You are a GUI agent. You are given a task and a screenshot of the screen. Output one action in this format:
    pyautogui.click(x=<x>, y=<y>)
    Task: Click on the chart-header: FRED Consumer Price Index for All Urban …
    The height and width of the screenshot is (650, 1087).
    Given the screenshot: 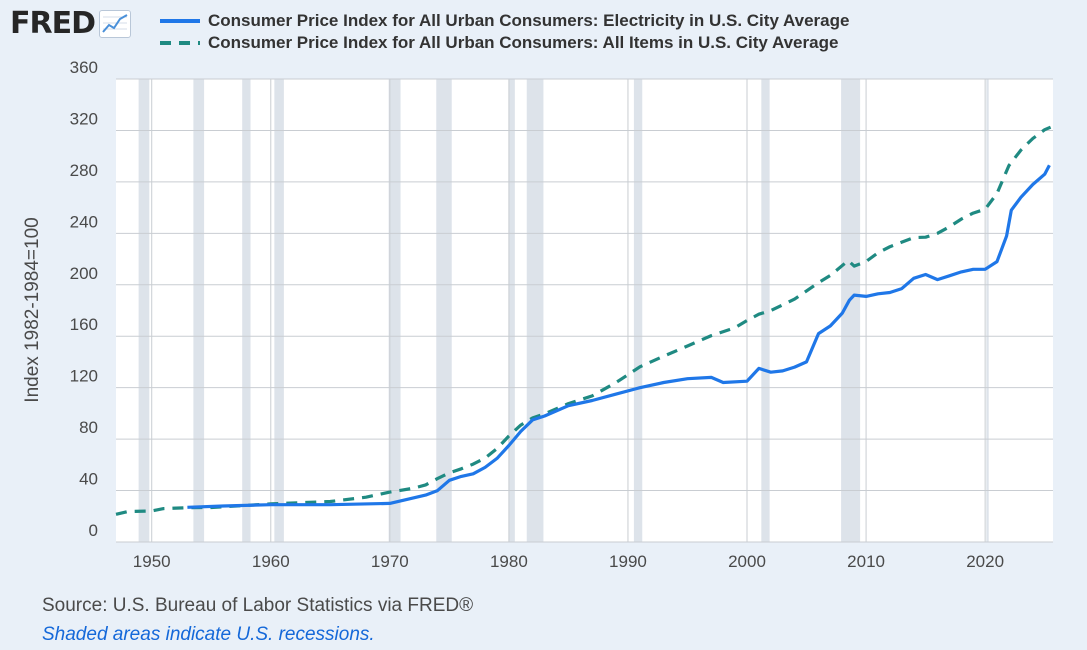 What is the action you would take?
    pyautogui.click(x=545, y=30)
    